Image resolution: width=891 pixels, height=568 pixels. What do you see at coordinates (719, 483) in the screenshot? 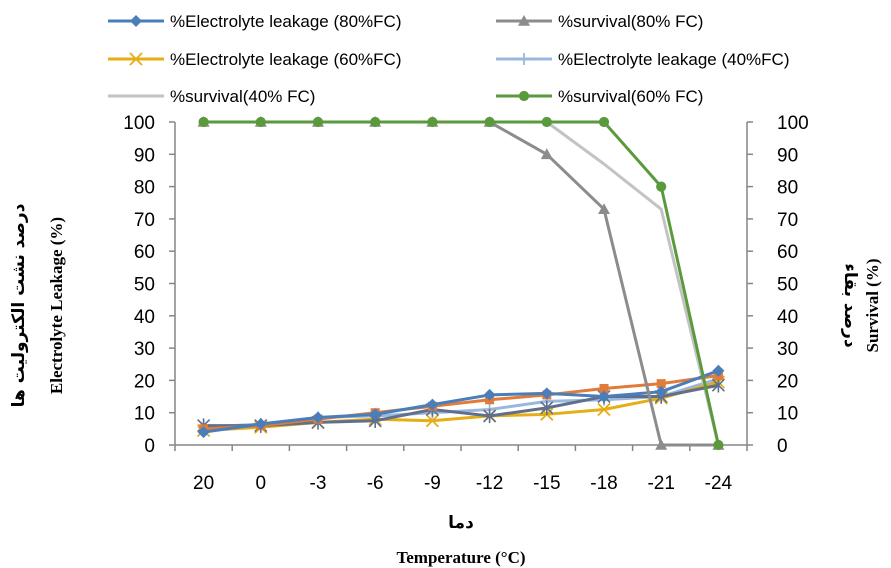
I see `x-tick-label: -24` at bounding box center [719, 483].